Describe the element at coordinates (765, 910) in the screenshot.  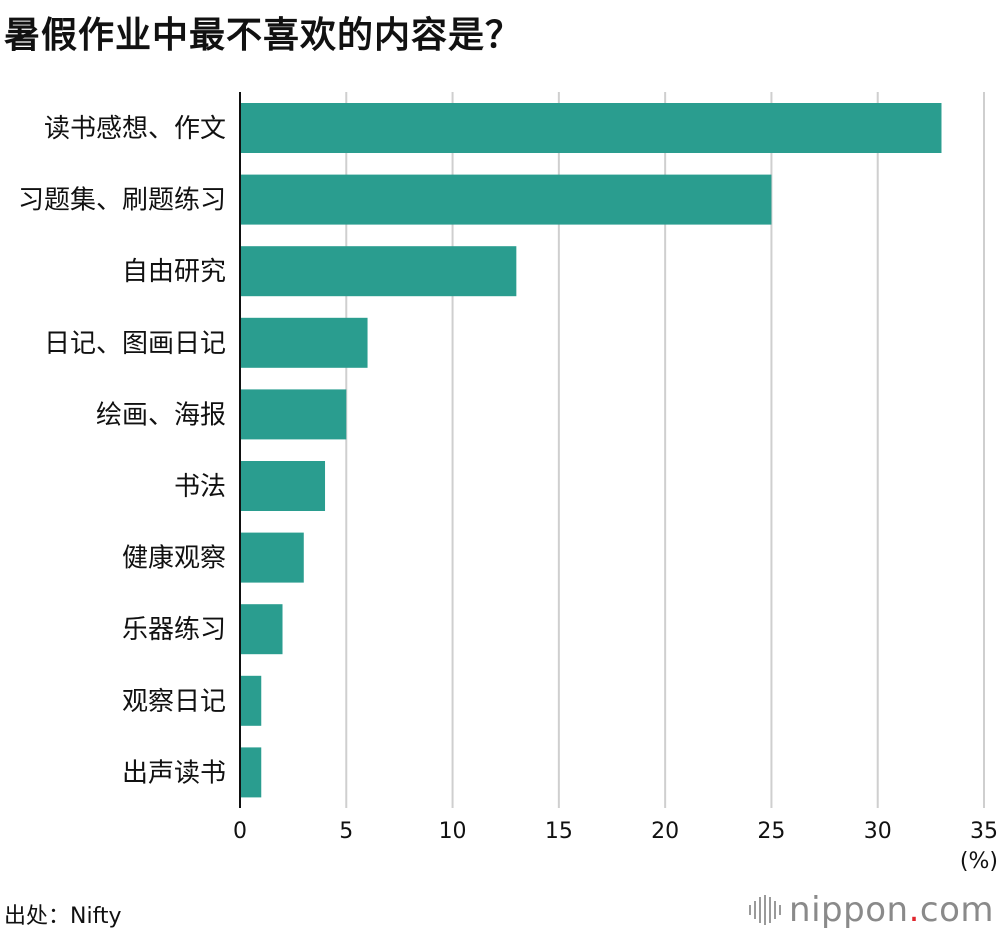
I see `nippon-logo-bars-icon` at that location.